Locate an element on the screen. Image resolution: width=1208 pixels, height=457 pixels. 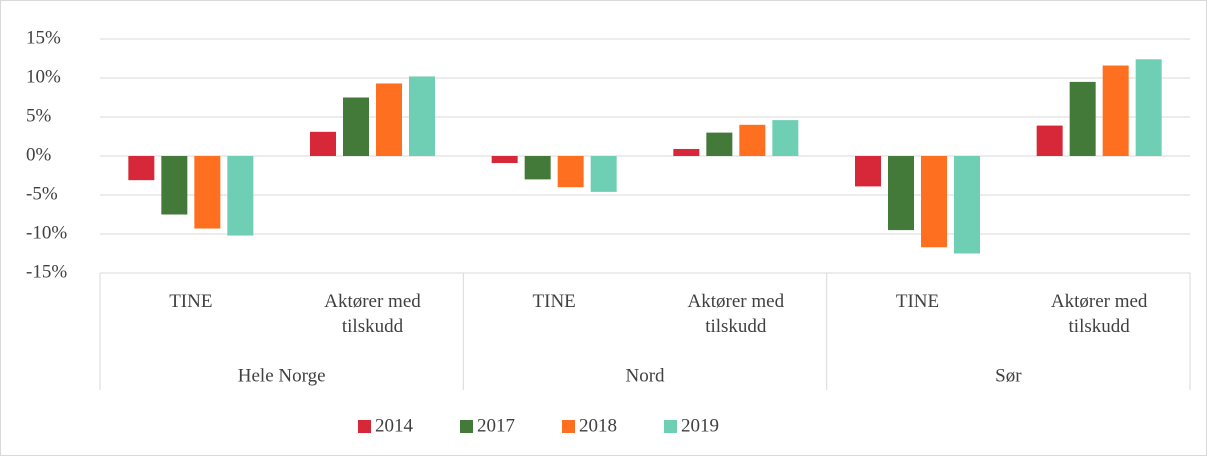
group-label: Sør is located at coordinates (1008, 375).